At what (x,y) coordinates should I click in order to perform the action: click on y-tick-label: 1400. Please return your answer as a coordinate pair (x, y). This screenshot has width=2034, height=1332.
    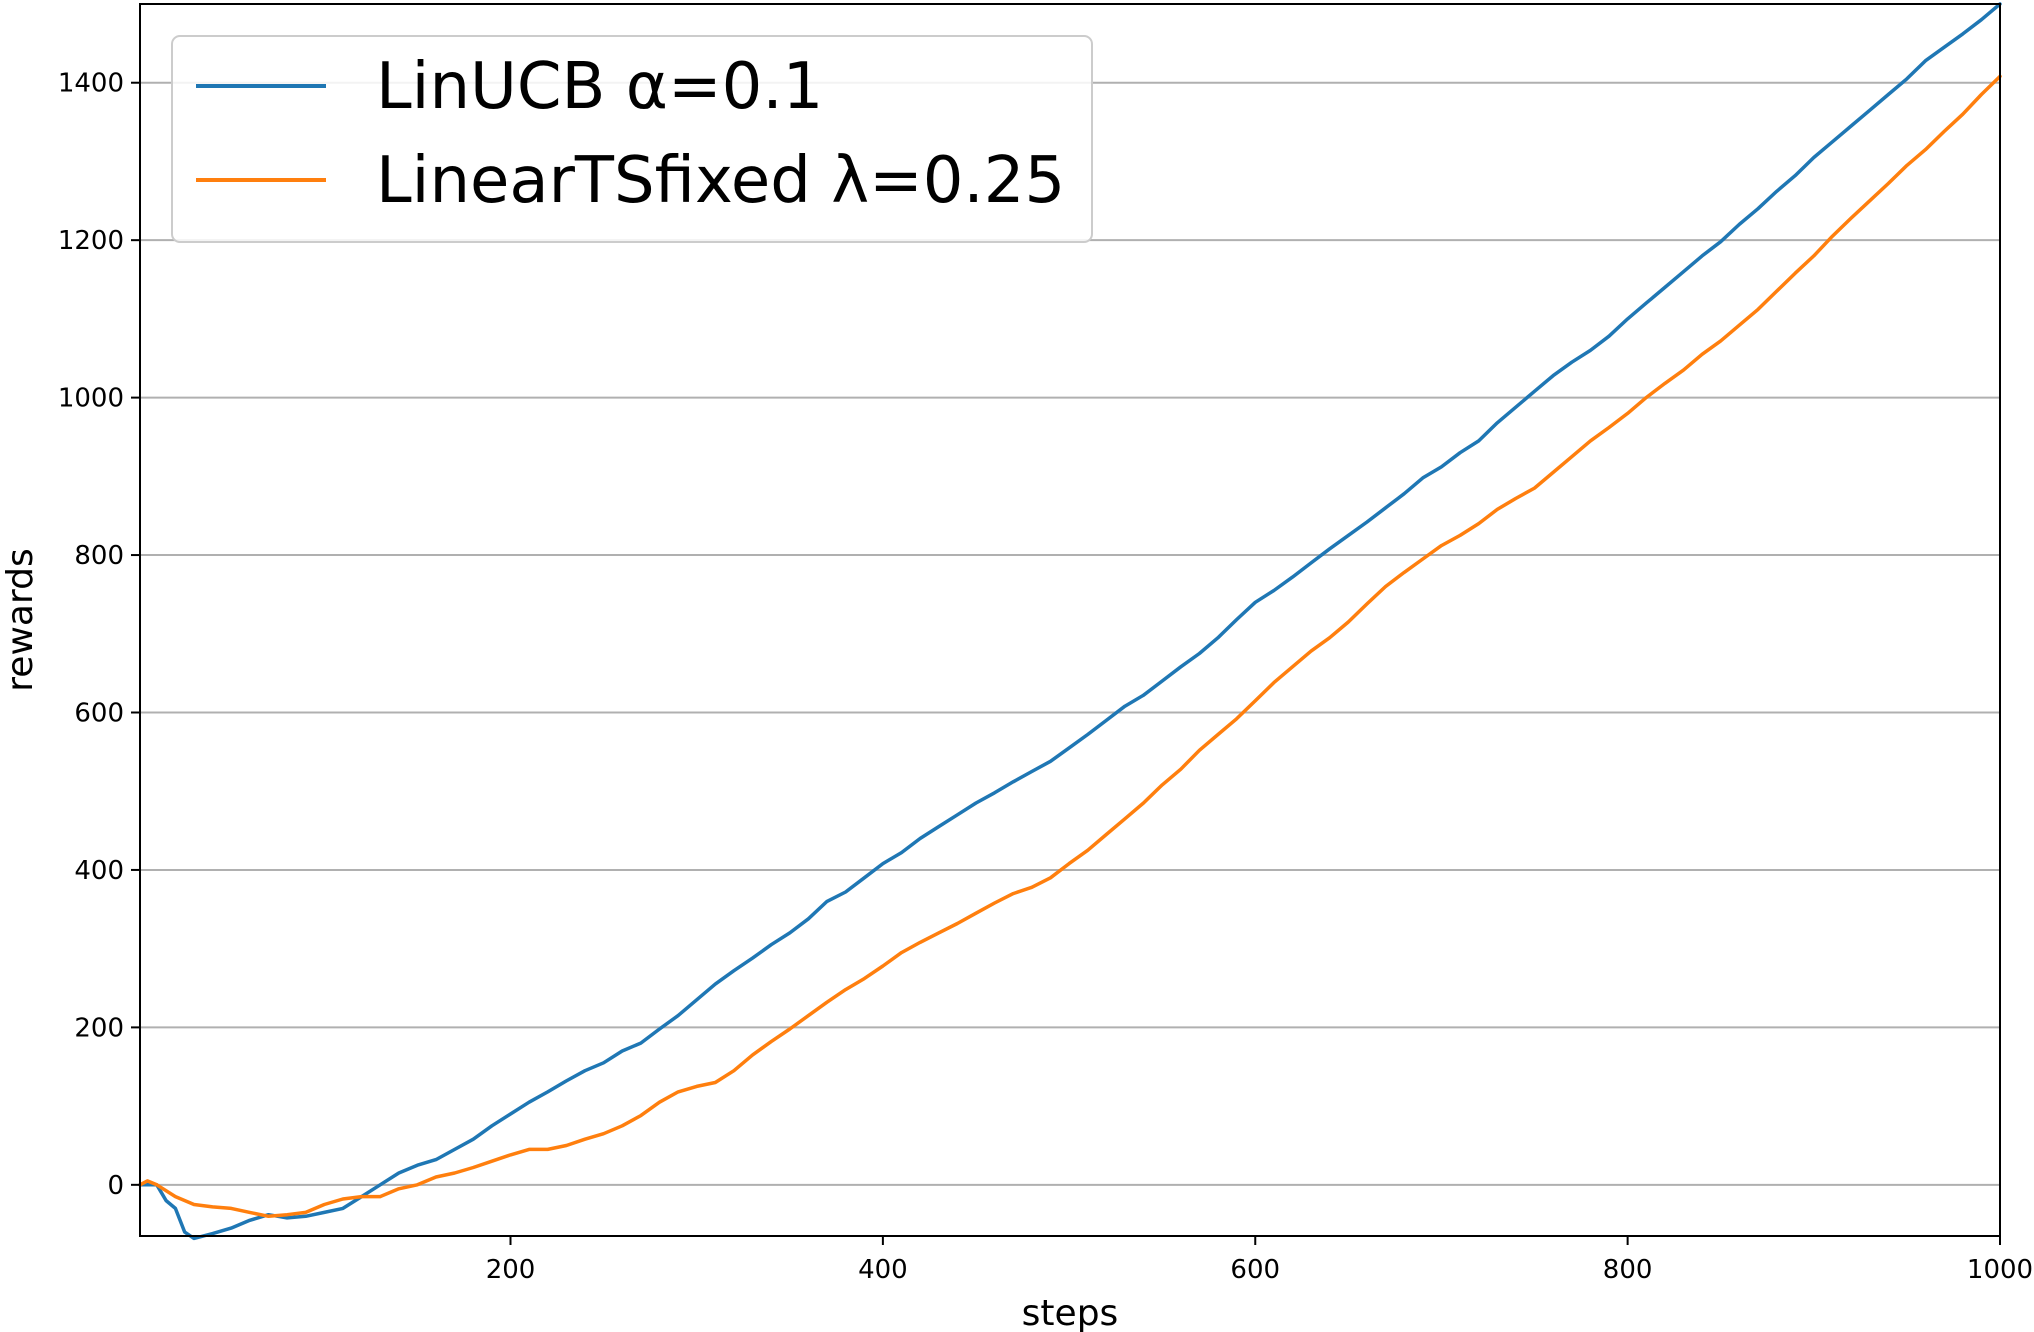
    Looking at the image, I should click on (91, 84).